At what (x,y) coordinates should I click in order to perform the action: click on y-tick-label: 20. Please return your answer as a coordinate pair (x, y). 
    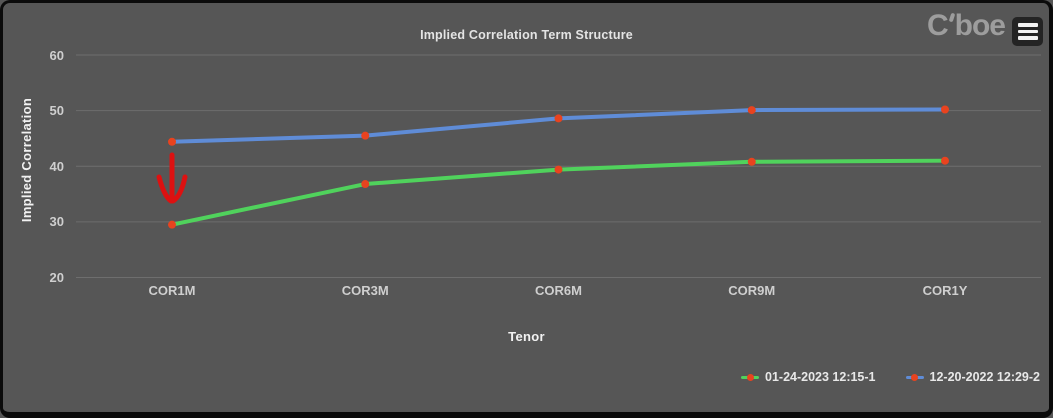
    Looking at the image, I should click on (56, 277).